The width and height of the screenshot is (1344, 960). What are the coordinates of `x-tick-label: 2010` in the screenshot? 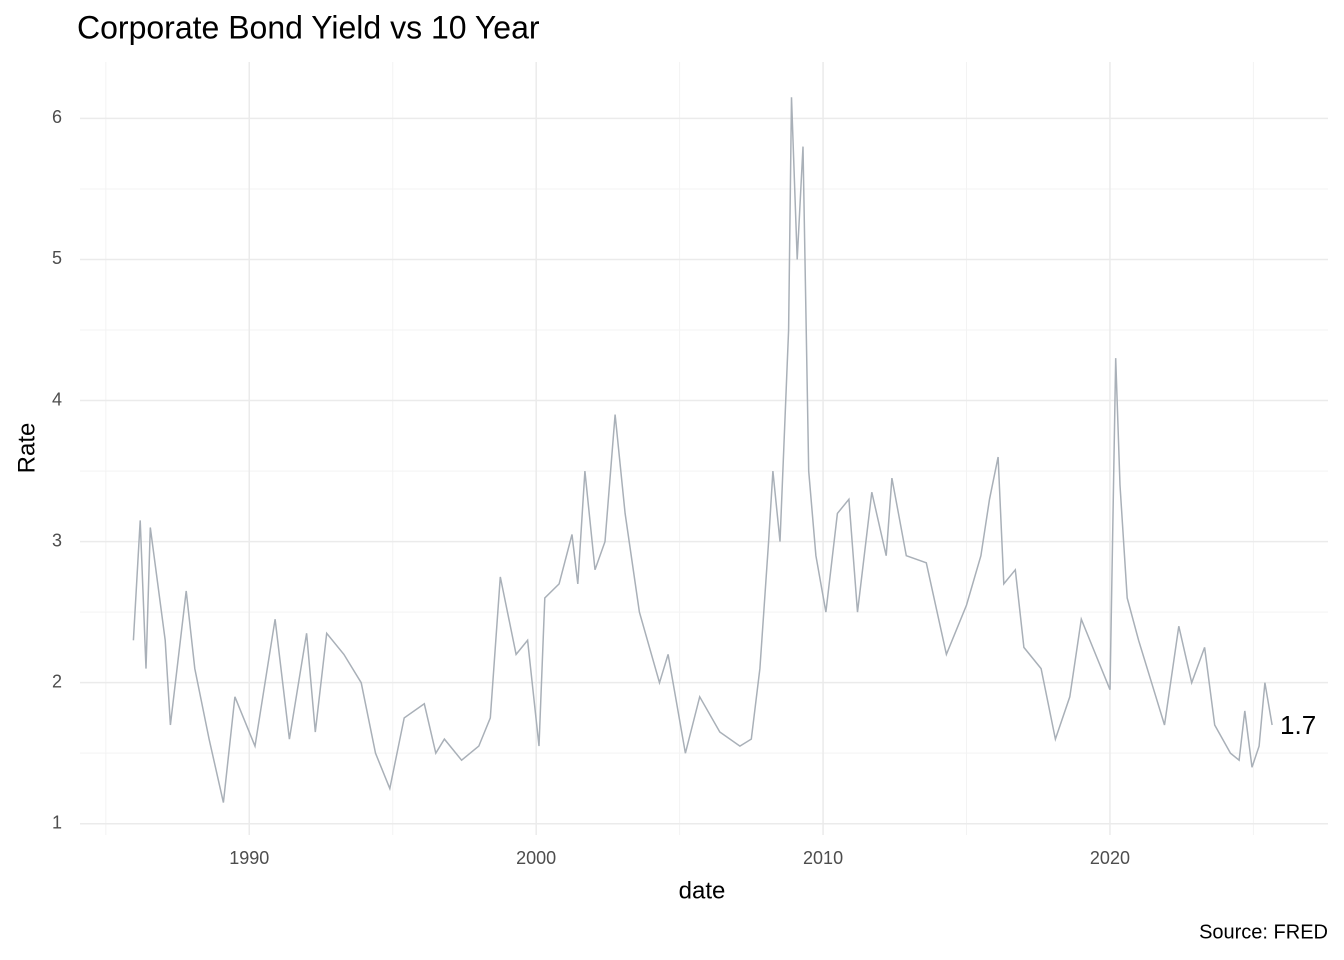 It's located at (823, 858).